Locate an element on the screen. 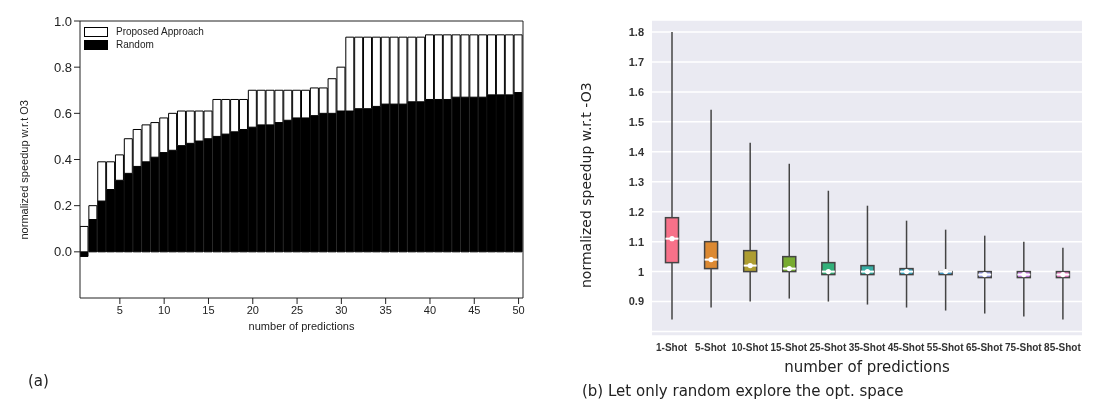 The image size is (1100, 402). y-tick-label: 0.4 is located at coordinates (62, 160).